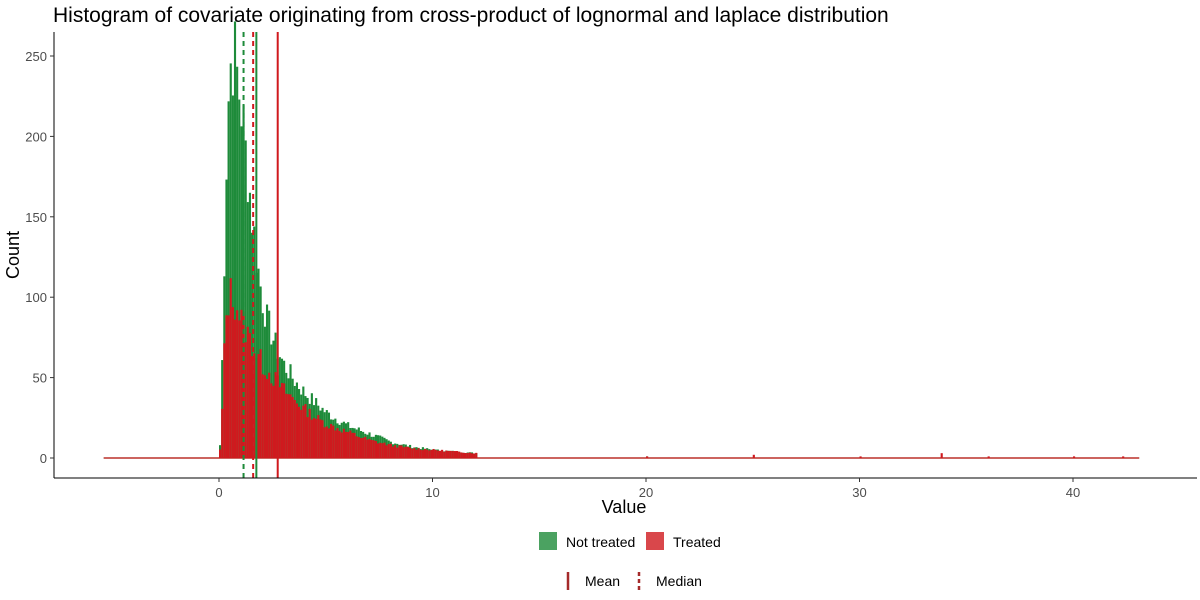 The image size is (1200, 600). What do you see at coordinates (39, 257) in the screenshot?
I see `y-axis-ticks: 0 50 100 150 200 250` at bounding box center [39, 257].